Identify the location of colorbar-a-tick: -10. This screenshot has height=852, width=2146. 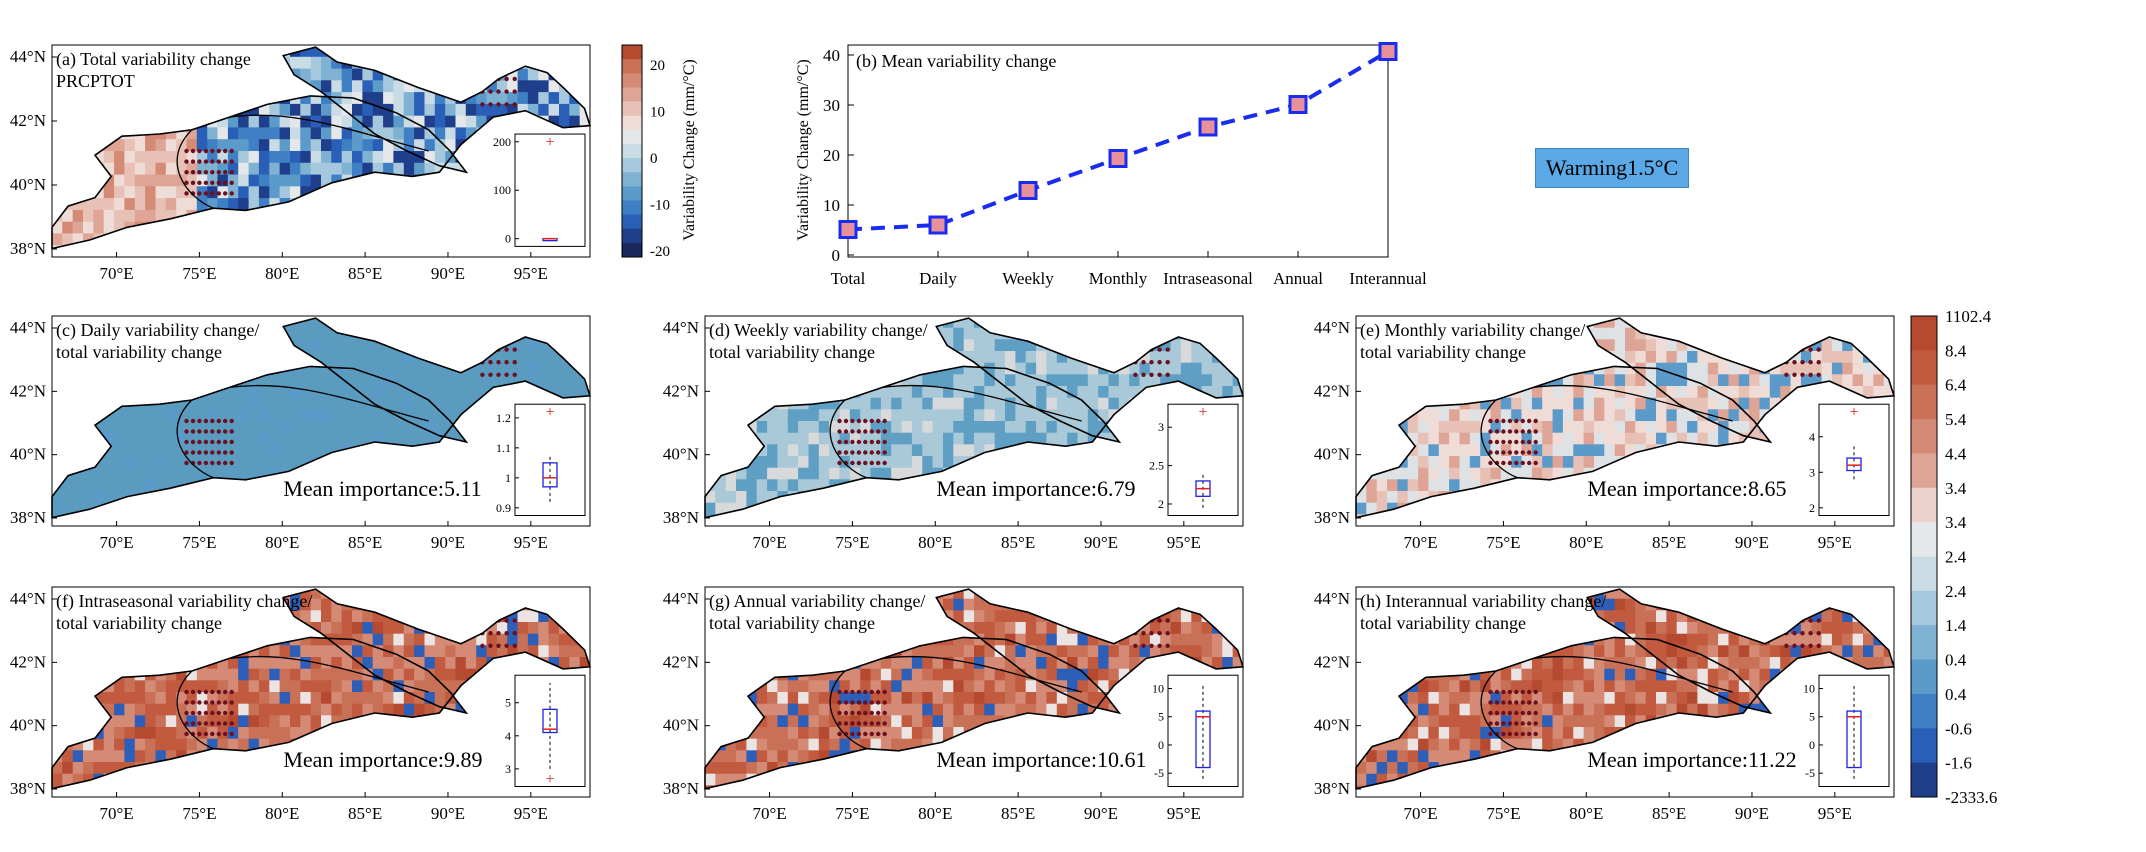
(660, 206).